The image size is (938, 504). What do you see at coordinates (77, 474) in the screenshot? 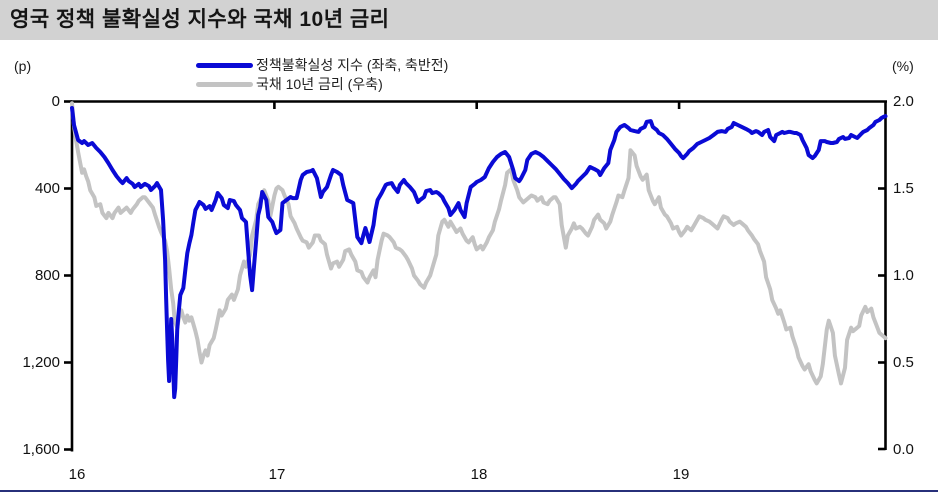
I see `x-tick-16: 16` at bounding box center [77, 474].